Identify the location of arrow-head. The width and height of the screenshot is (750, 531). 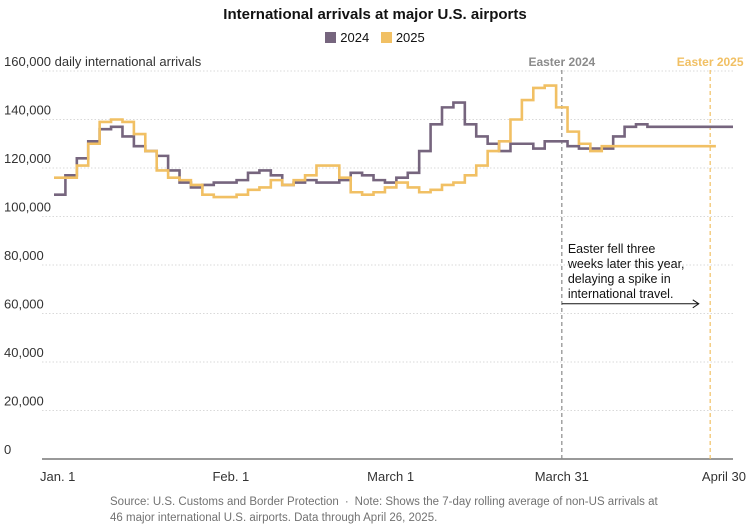
(696, 304).